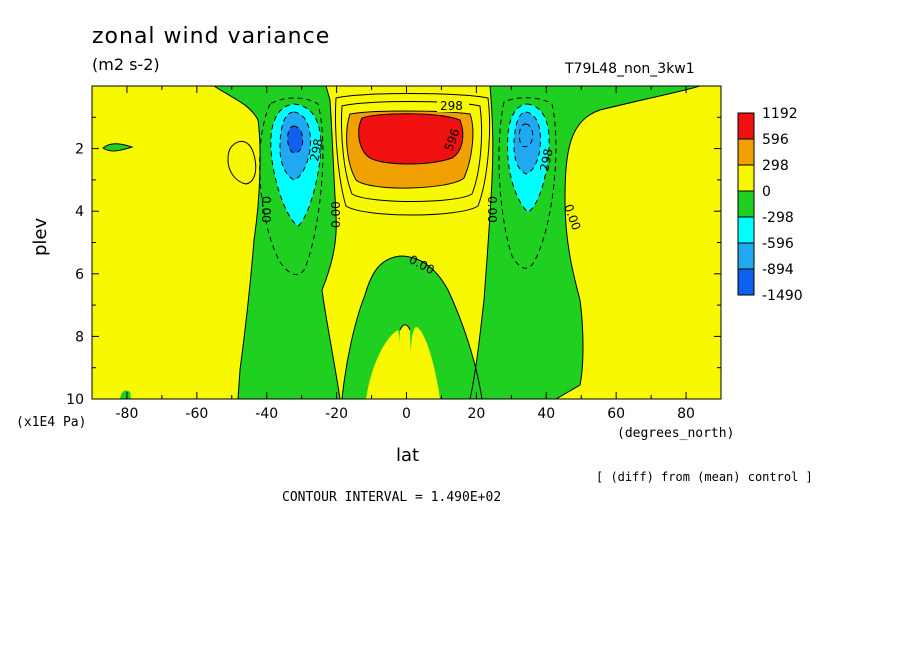 The image size is (904, 654). I want to click on legend-label: -894, so click(778, 270).